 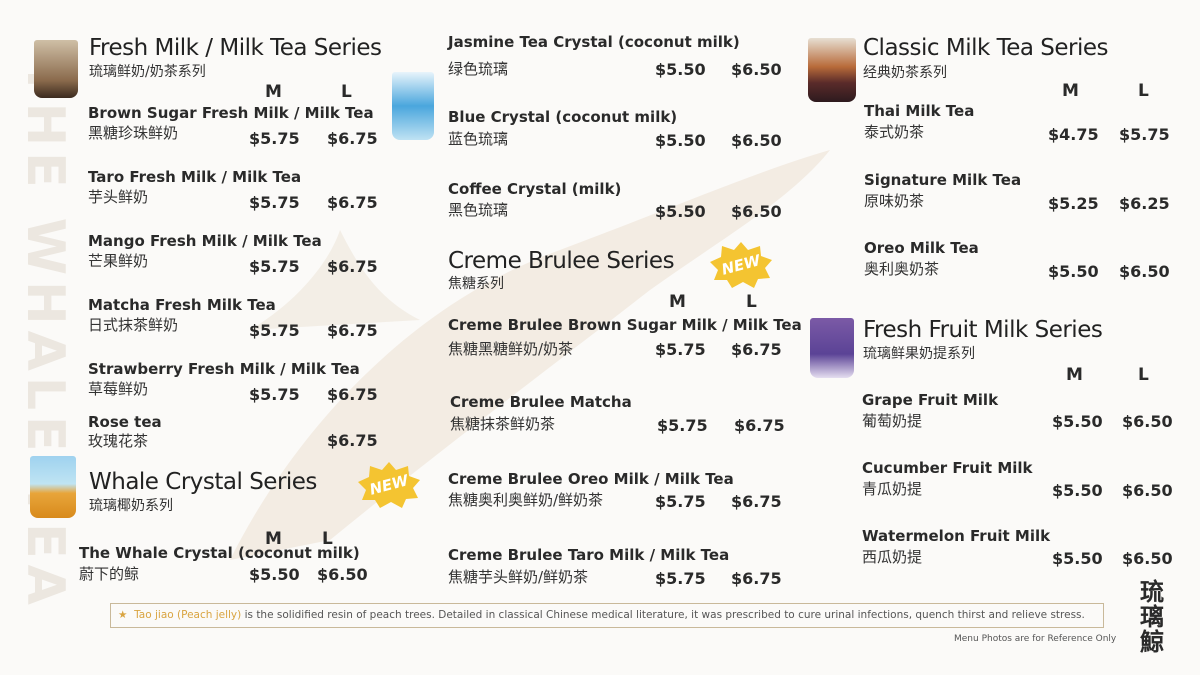 I want to click on item-name: Mango Fresh Milk / Milk Tea, so click(x=205, y=241).